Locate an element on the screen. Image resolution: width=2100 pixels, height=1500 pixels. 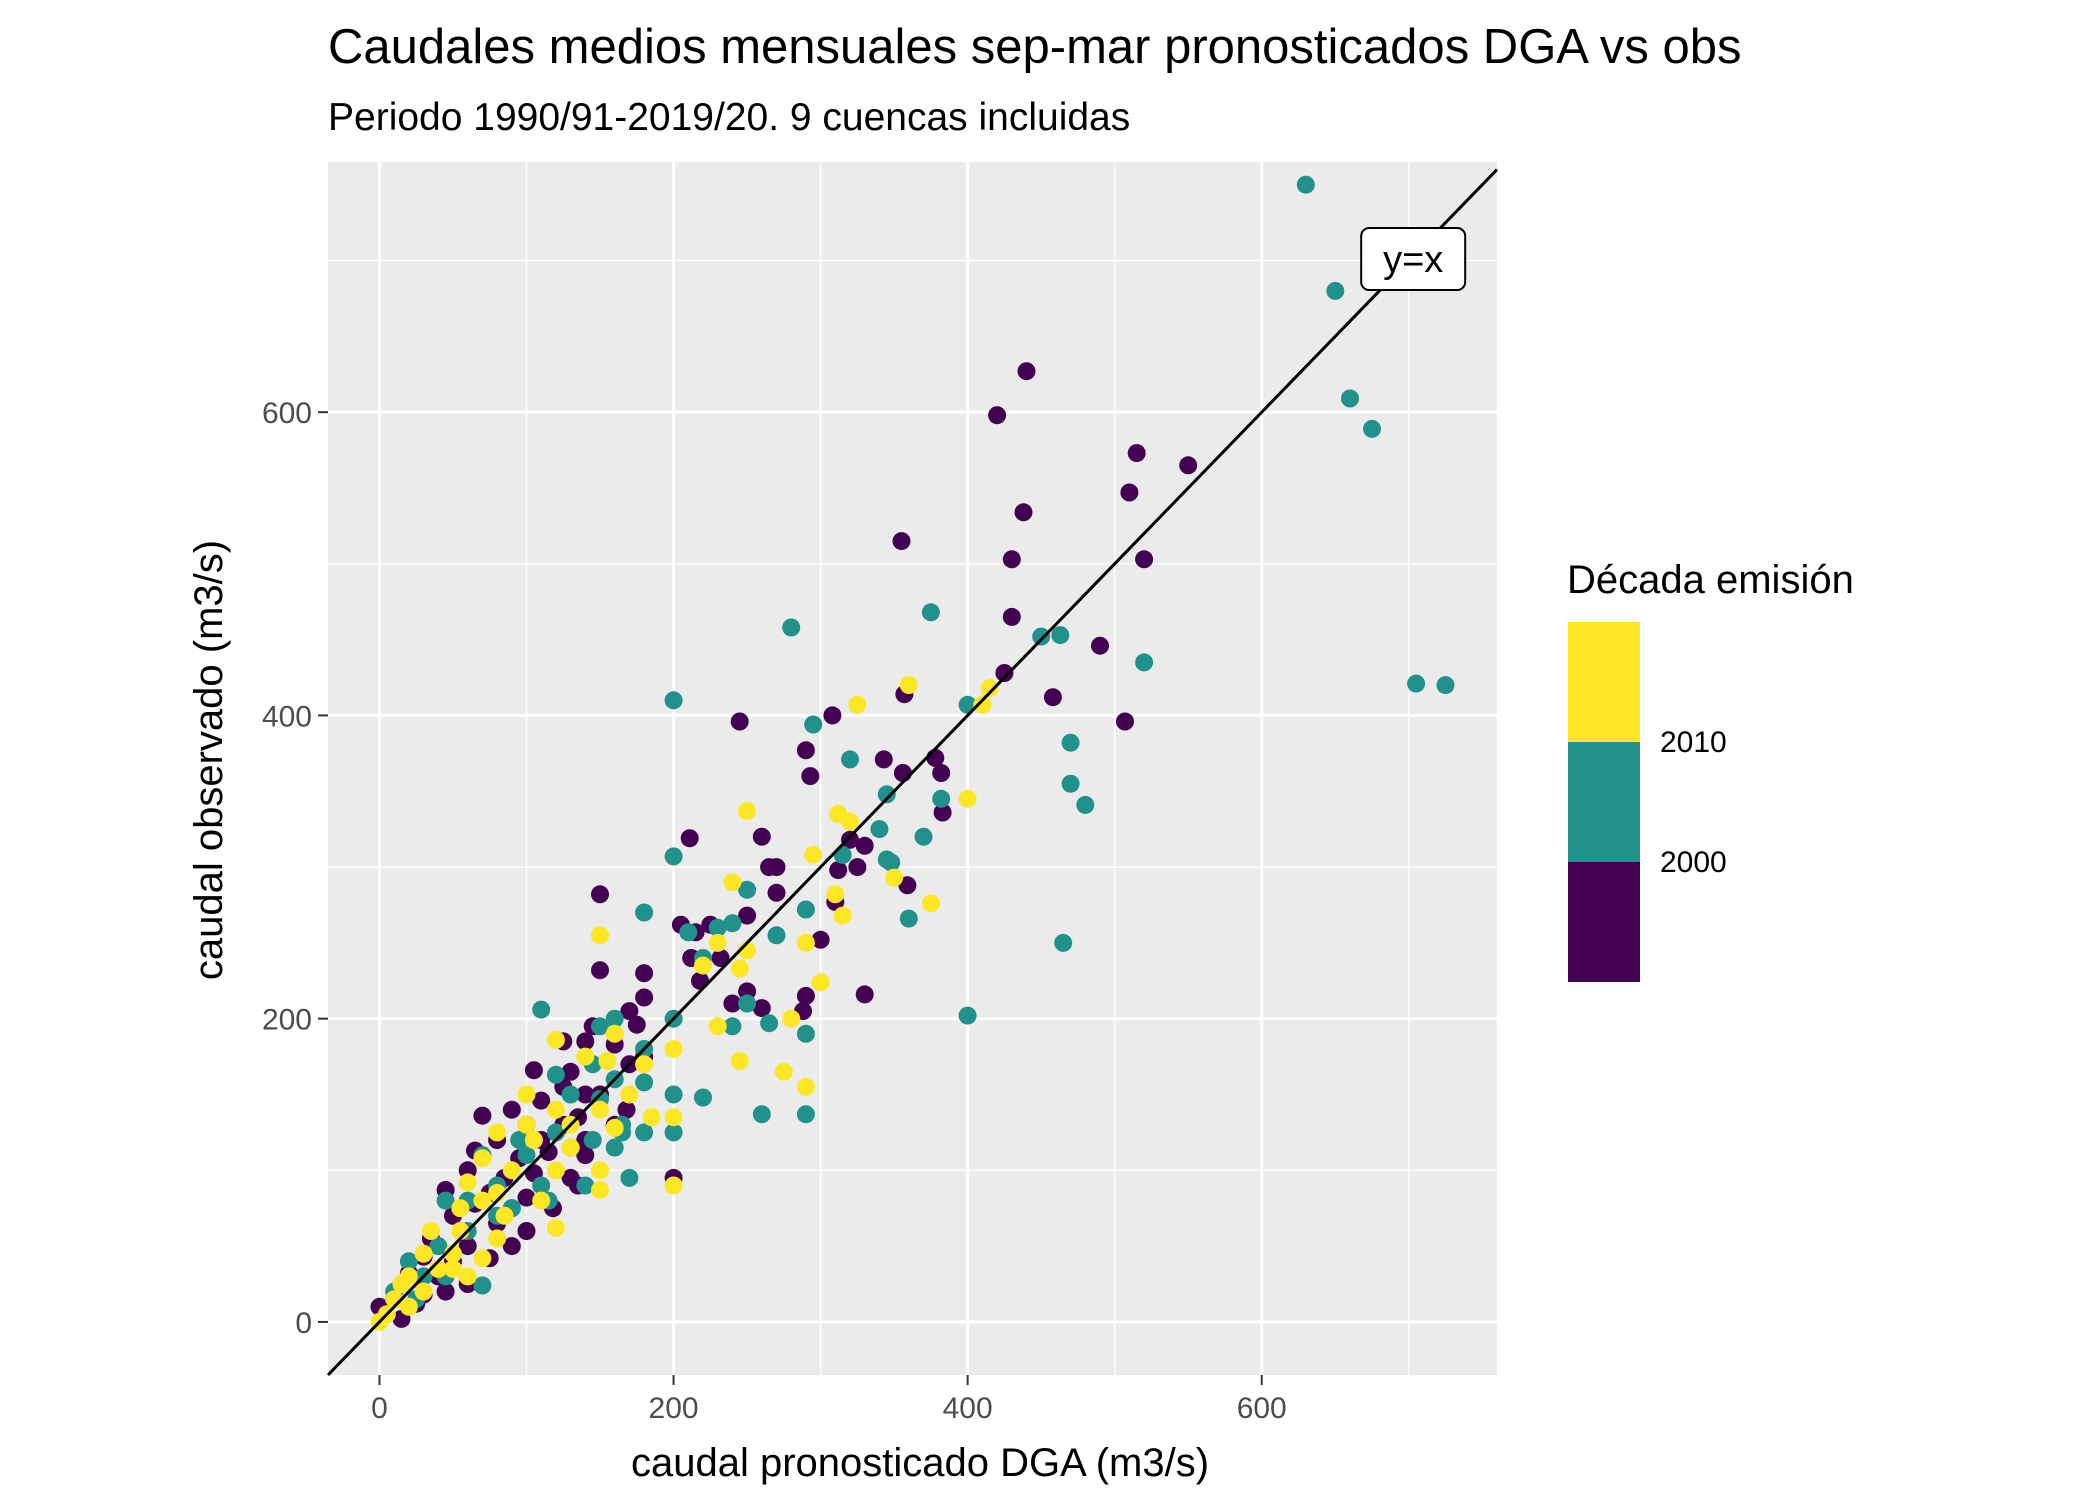
x-tick-label: 200 is located at coordinates (674, 1408).